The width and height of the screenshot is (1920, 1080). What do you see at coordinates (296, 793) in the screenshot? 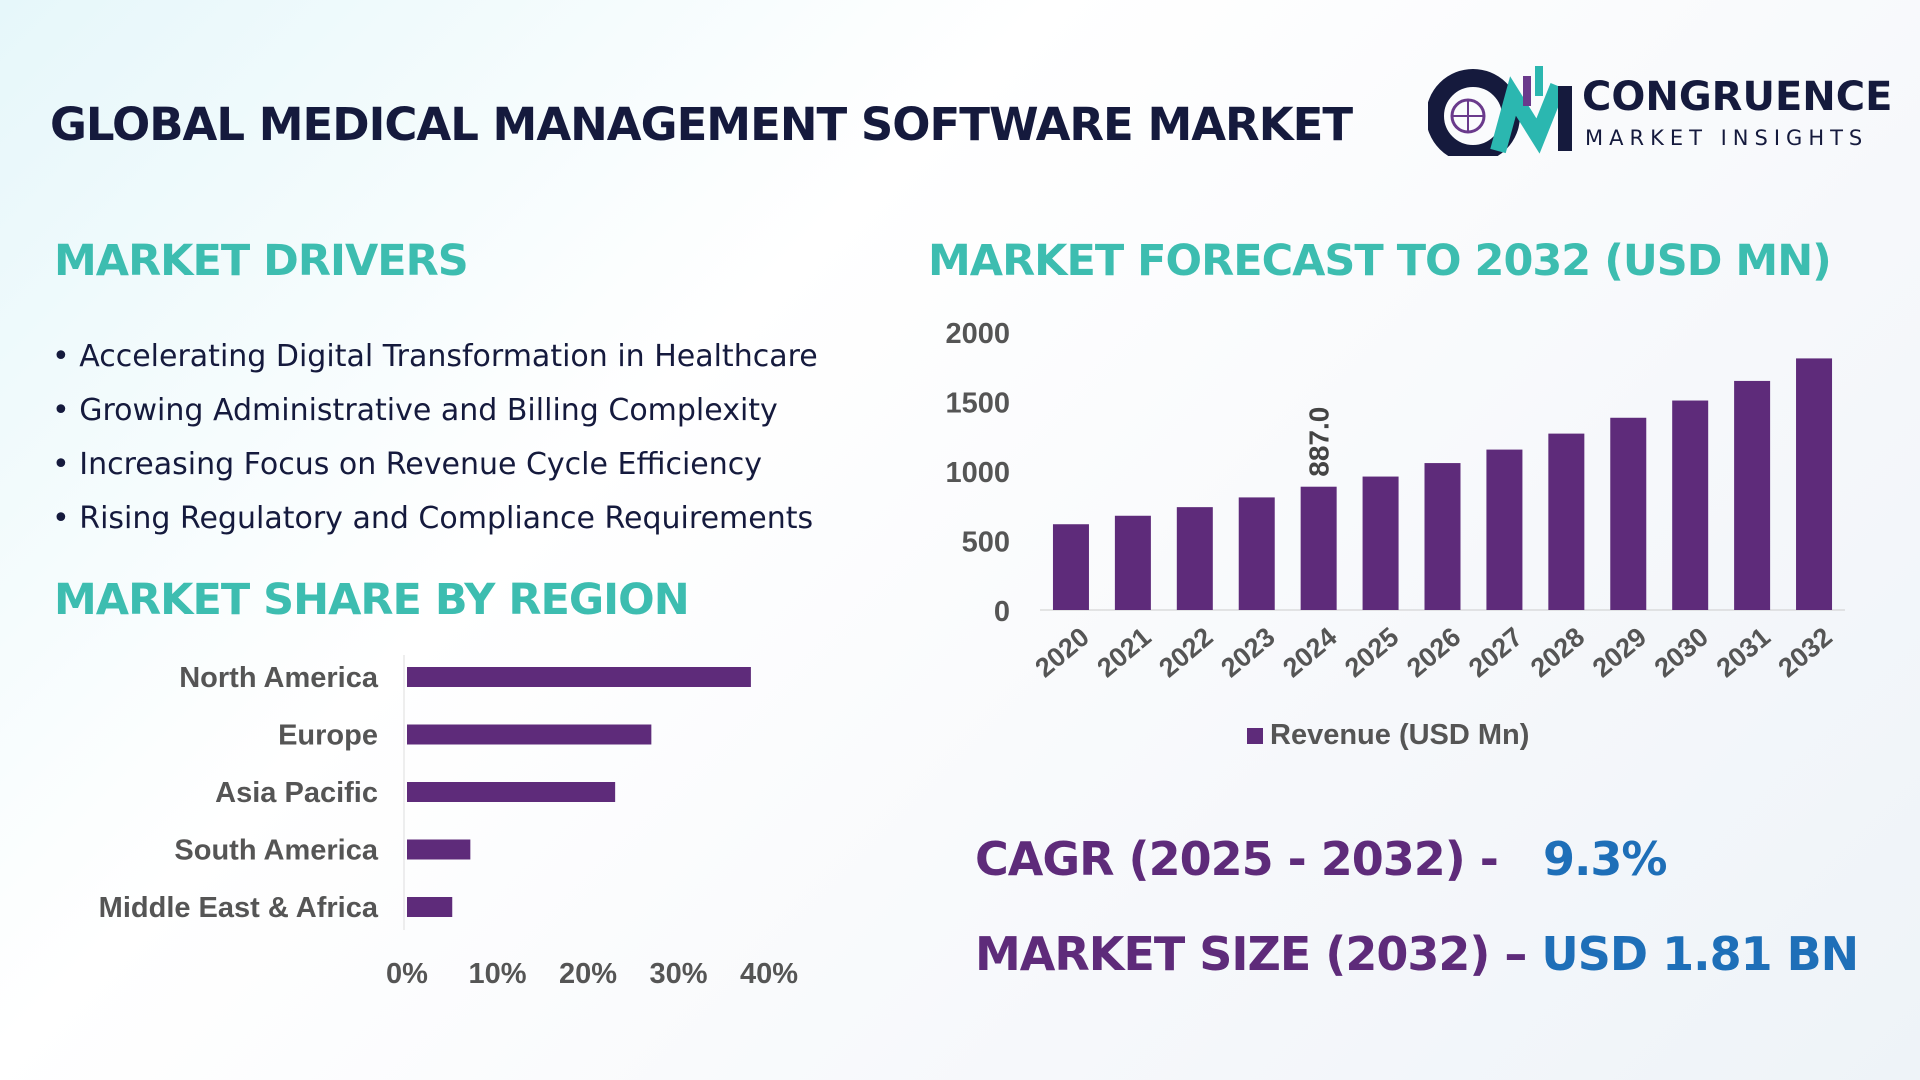
I see `y-tick-label: Asia Pacific` at bounding box center [296, 793].